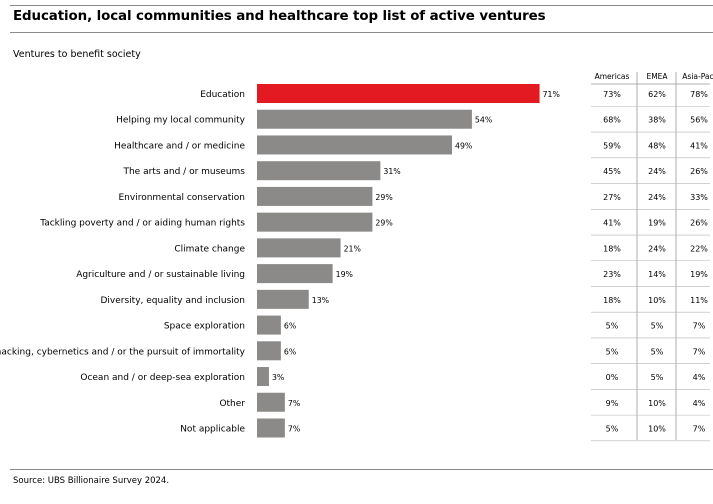 The width and height of the screenshot is (713, 504). Describe the element at coordinates (657, 76) in the screenshot. I see `table-column-header: EMEA` at that location.